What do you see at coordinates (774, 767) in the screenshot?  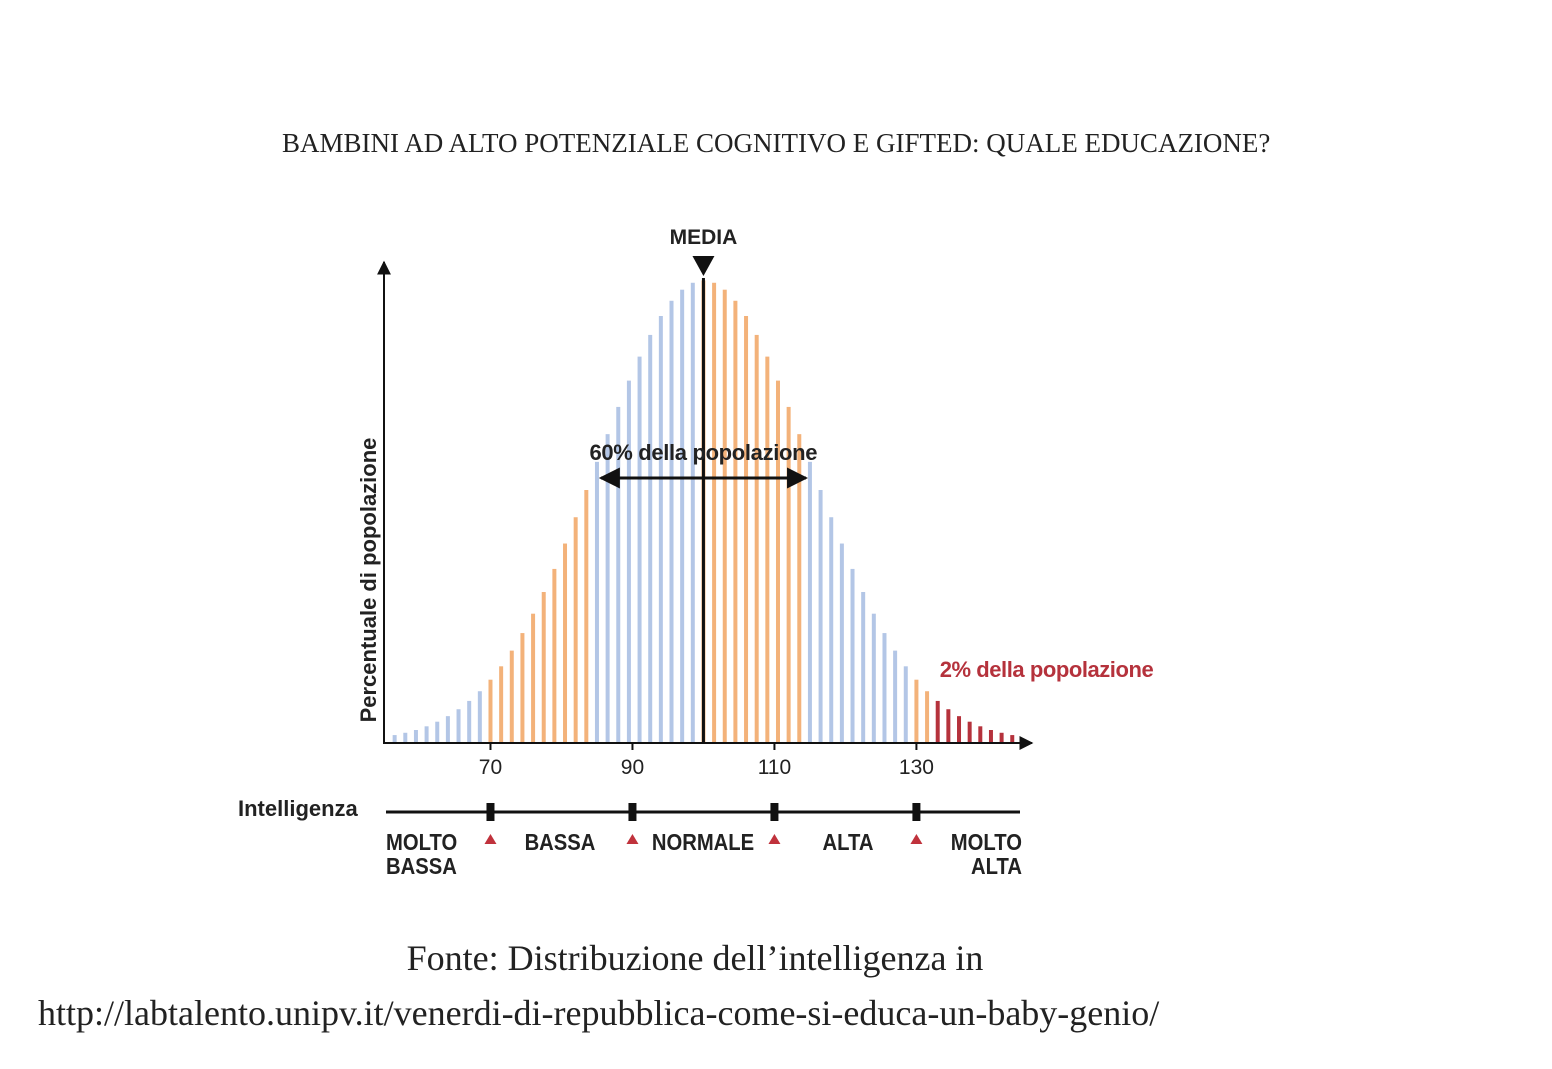 I see `x-tick-label: 110` at bounding box center [774, 767].